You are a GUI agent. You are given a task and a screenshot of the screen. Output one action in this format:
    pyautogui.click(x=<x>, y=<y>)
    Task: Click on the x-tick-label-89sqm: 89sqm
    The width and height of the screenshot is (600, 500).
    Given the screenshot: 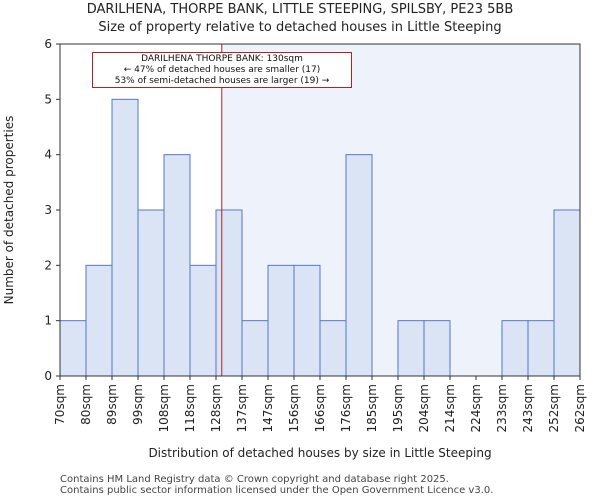 What is the action you would take?
    pyautogui.click(x=112, y=404)
    